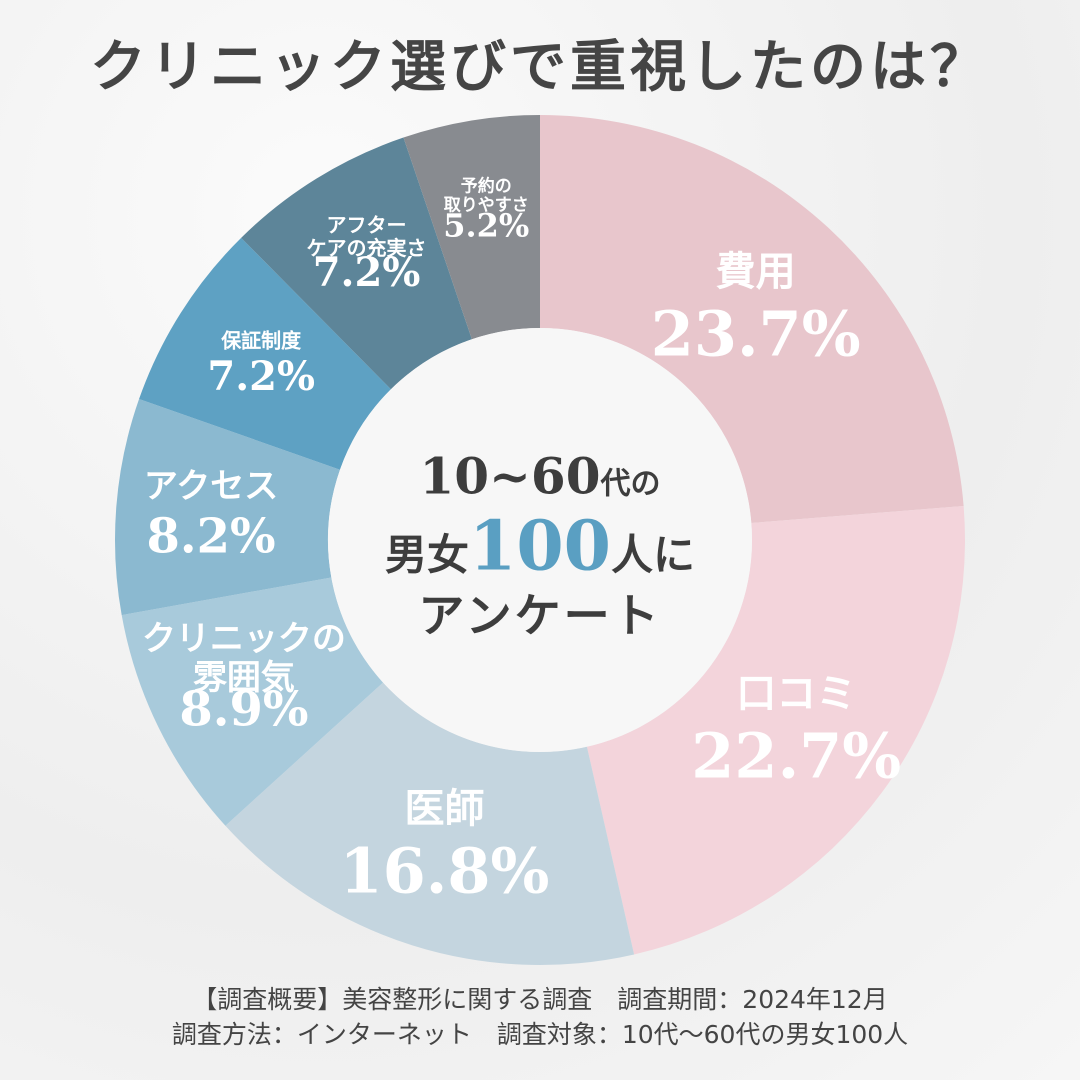 The width and height of the screenshot is (1080, 1080). Describe the element at coordinates (796, 756) in the screenshot. I see `slice-value-label: 22.7%` at that location.